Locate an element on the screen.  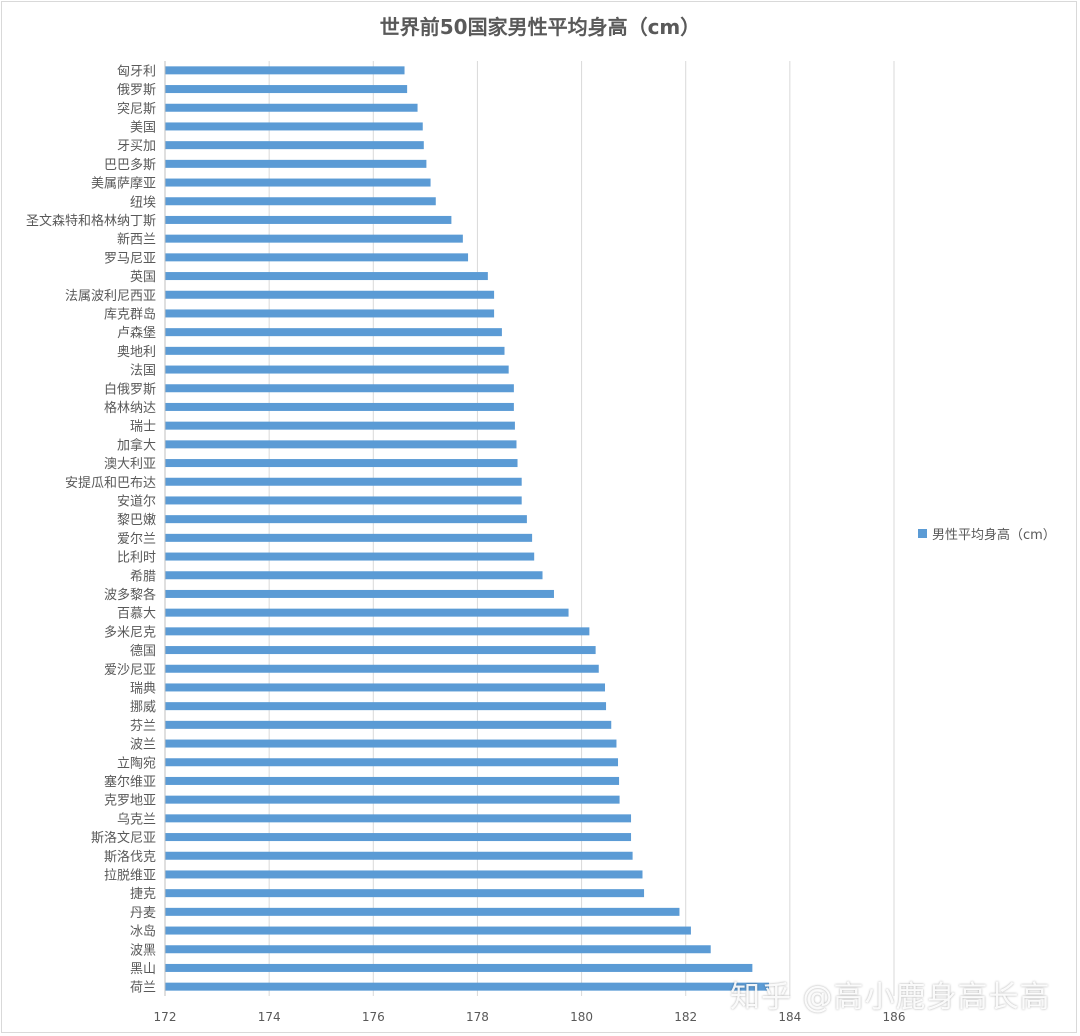
legend-label: 男性平均身高（cm） is located at coordinates (994, 535).